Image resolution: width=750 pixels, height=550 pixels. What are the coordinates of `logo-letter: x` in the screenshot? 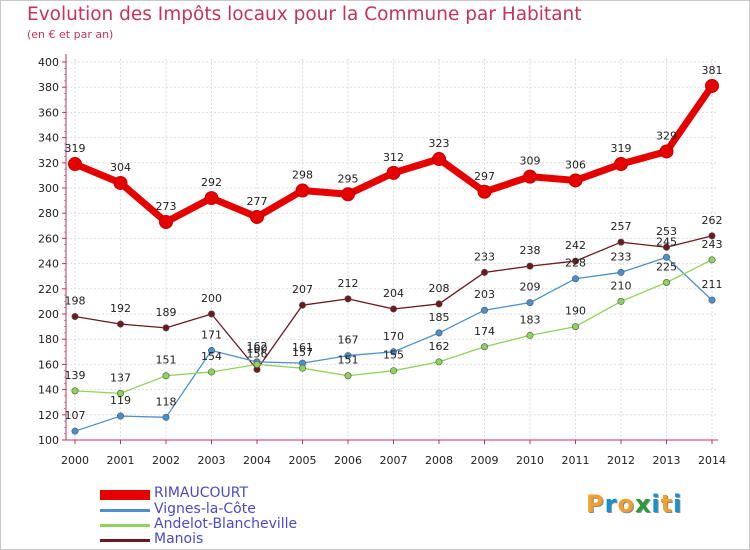 It's located at (643, 504).